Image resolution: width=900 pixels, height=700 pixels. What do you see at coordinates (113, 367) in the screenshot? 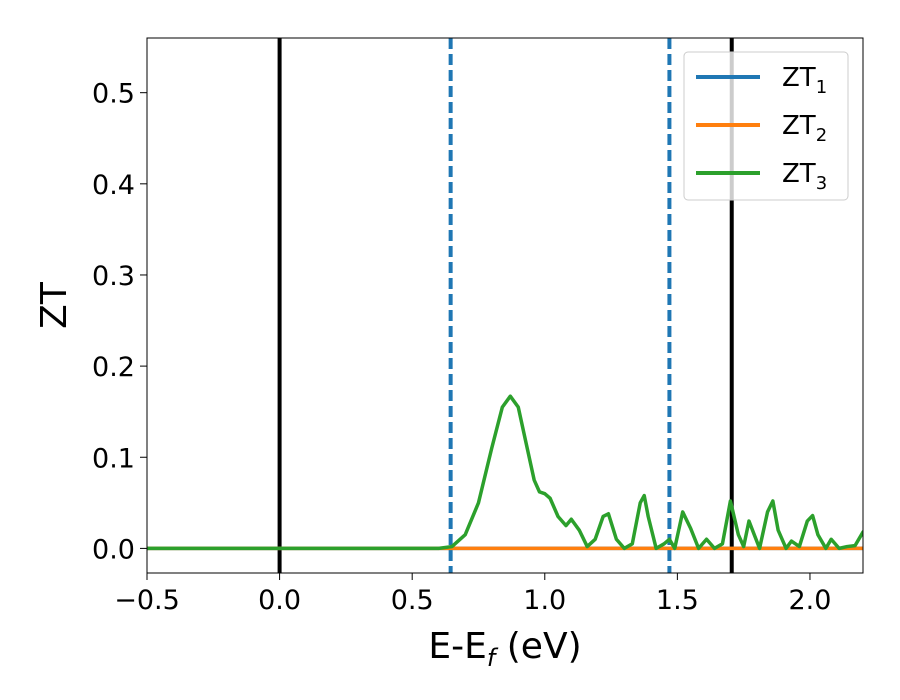
I see `y-tick-label: 0.2` at bounding box center [113, 367].